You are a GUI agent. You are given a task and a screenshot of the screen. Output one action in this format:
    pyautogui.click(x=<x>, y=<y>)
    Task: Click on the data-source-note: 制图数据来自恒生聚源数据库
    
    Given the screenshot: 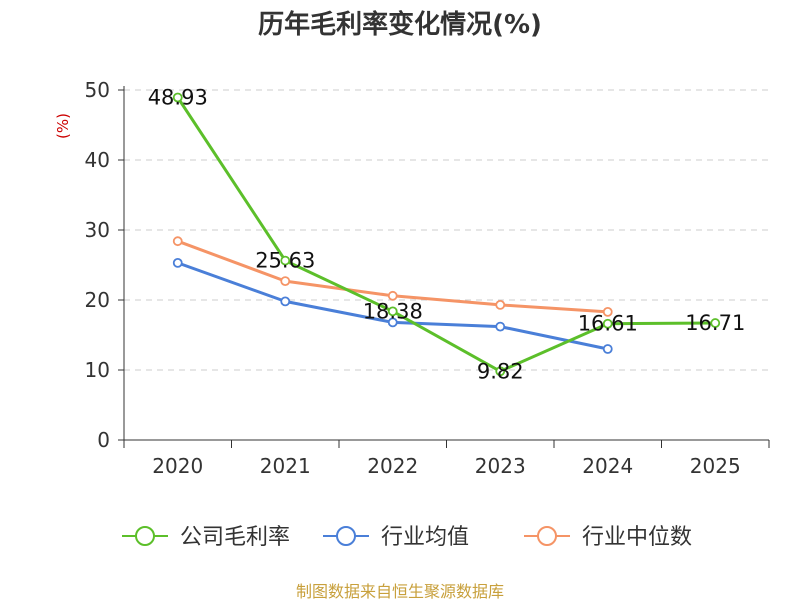 What is the action you would take?
    pyautogui.click(x=399, y=591)
    